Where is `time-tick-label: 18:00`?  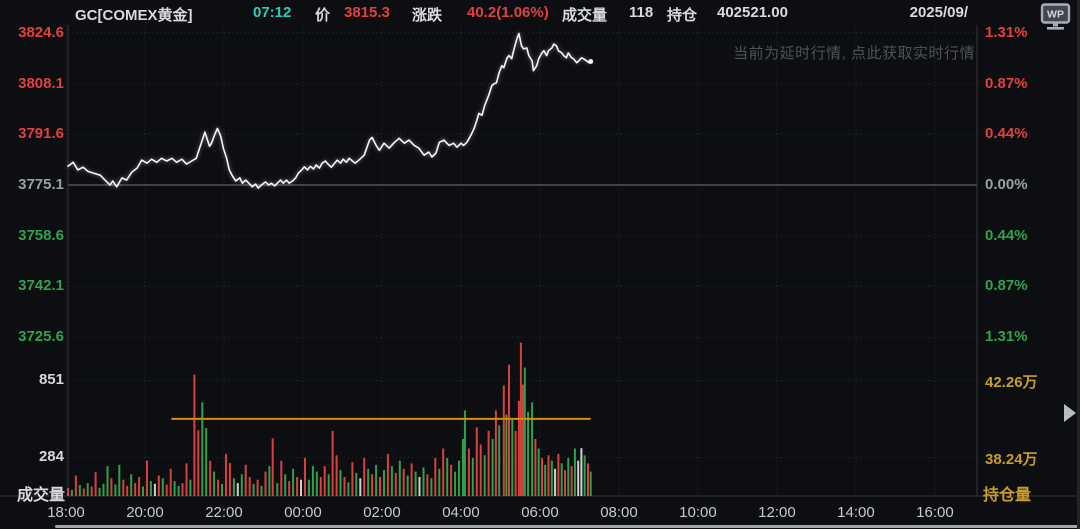
time-tick-label: 18:00 is located at coordinates (66, 512).